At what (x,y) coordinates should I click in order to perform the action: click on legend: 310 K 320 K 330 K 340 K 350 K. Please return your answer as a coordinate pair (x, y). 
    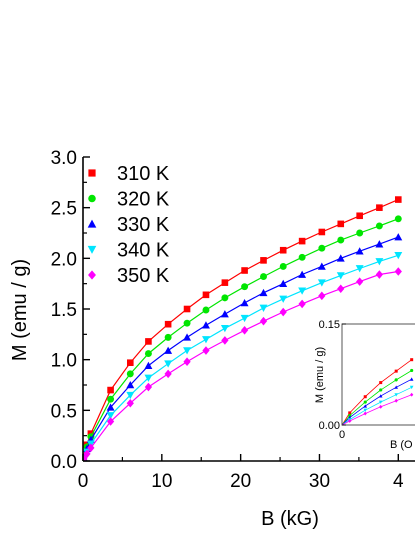
    Looking at the image, I should click on (128, 225).